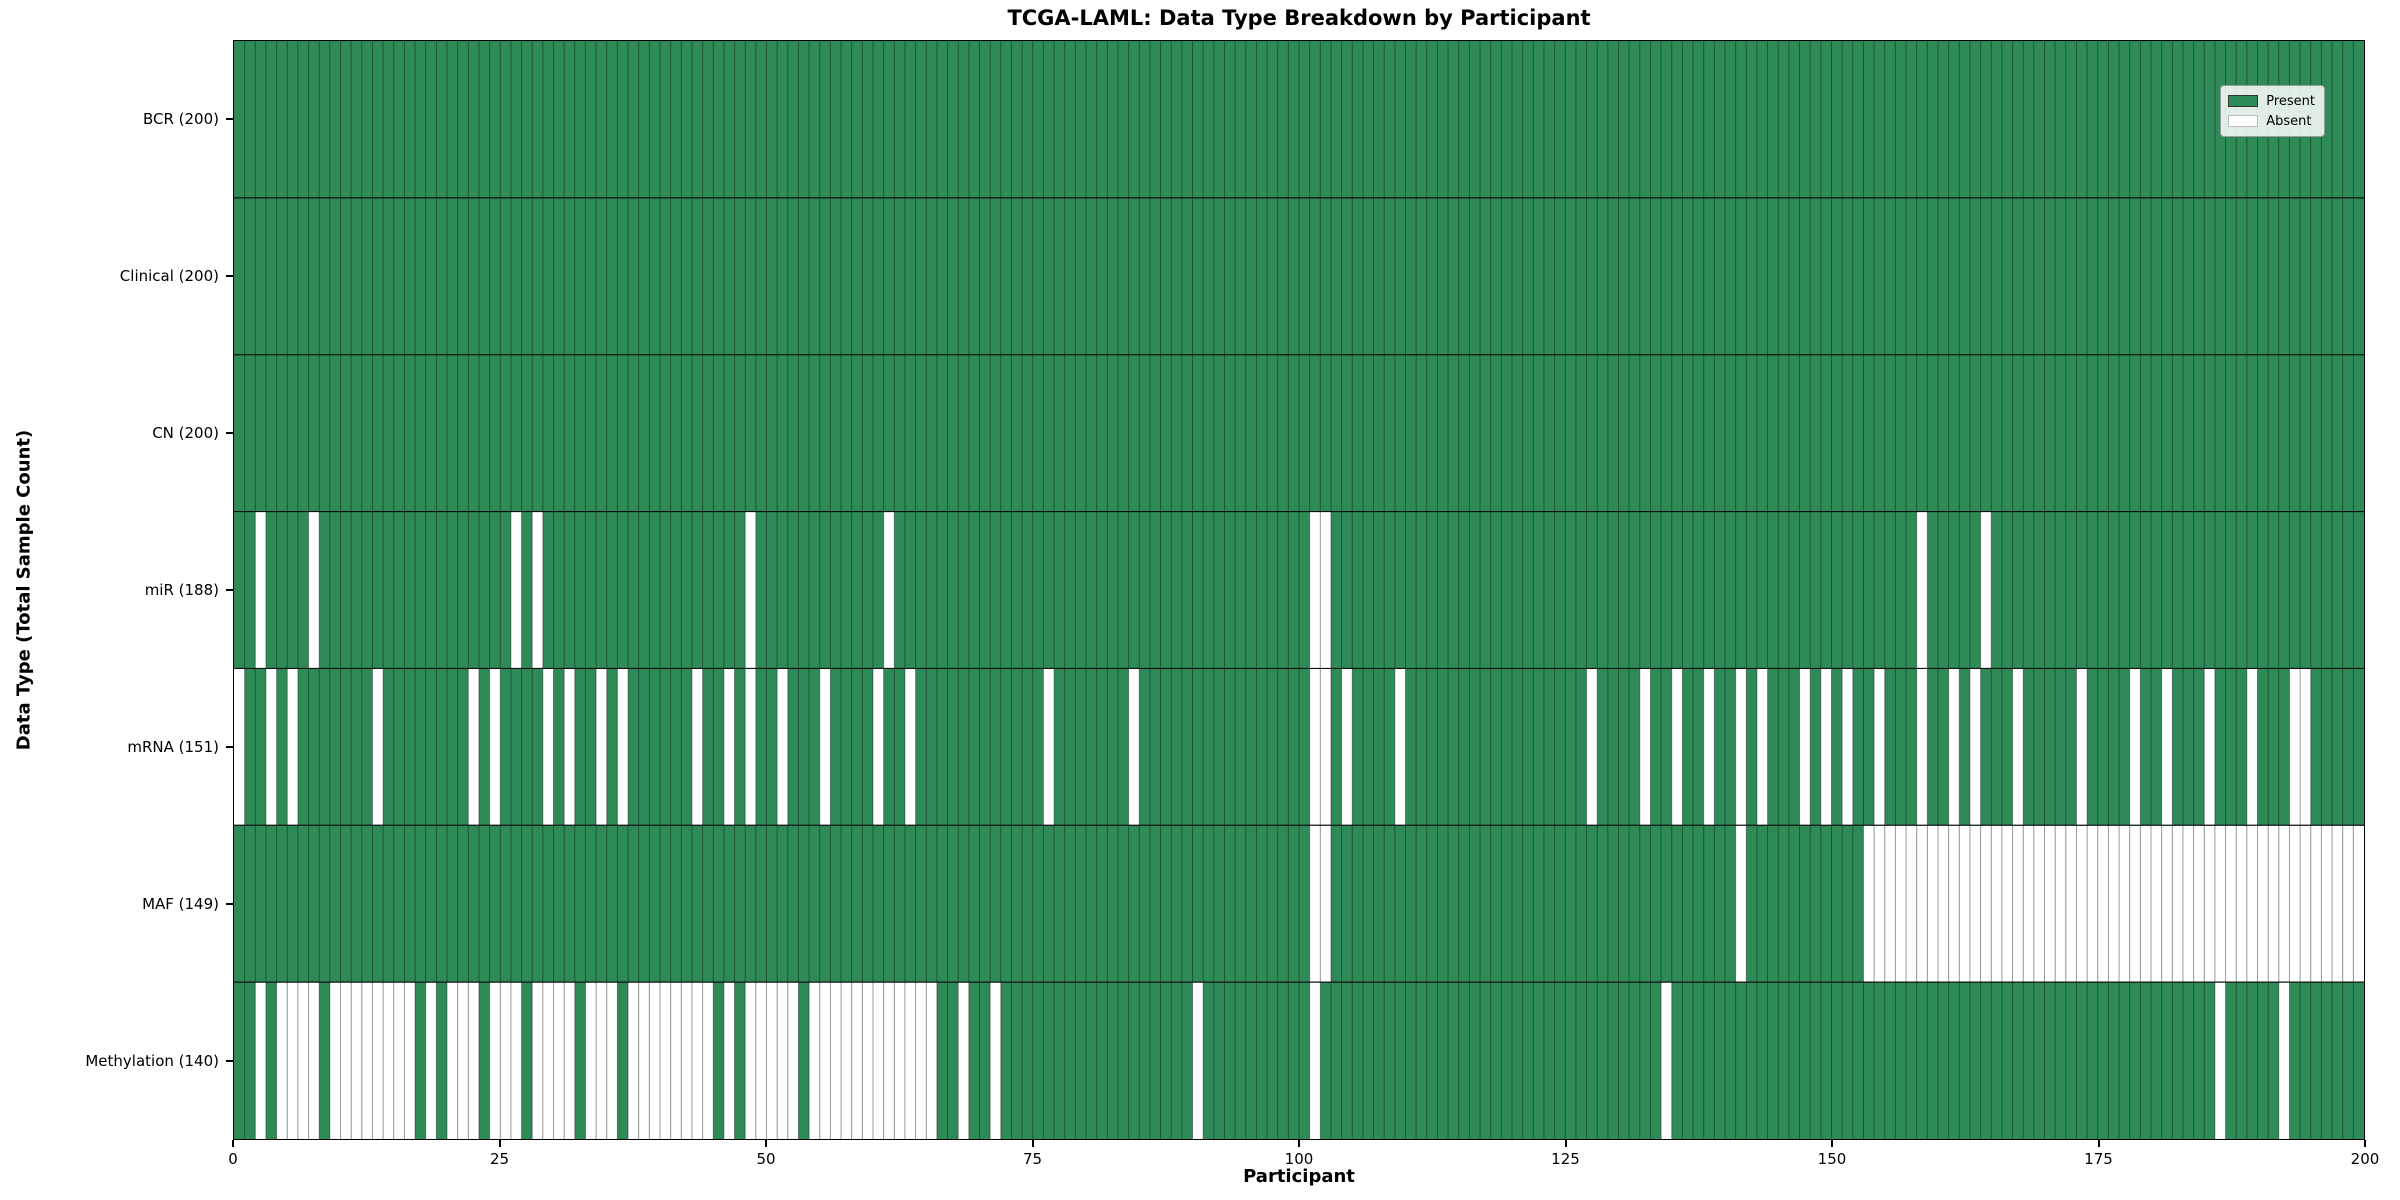 The height and width of the screenshot is (1200, 2400). What do you see at coordinates (499, 1159) in the screenshot?
I see `xtick-label-25: 25` at bounding box center [499, 1159].